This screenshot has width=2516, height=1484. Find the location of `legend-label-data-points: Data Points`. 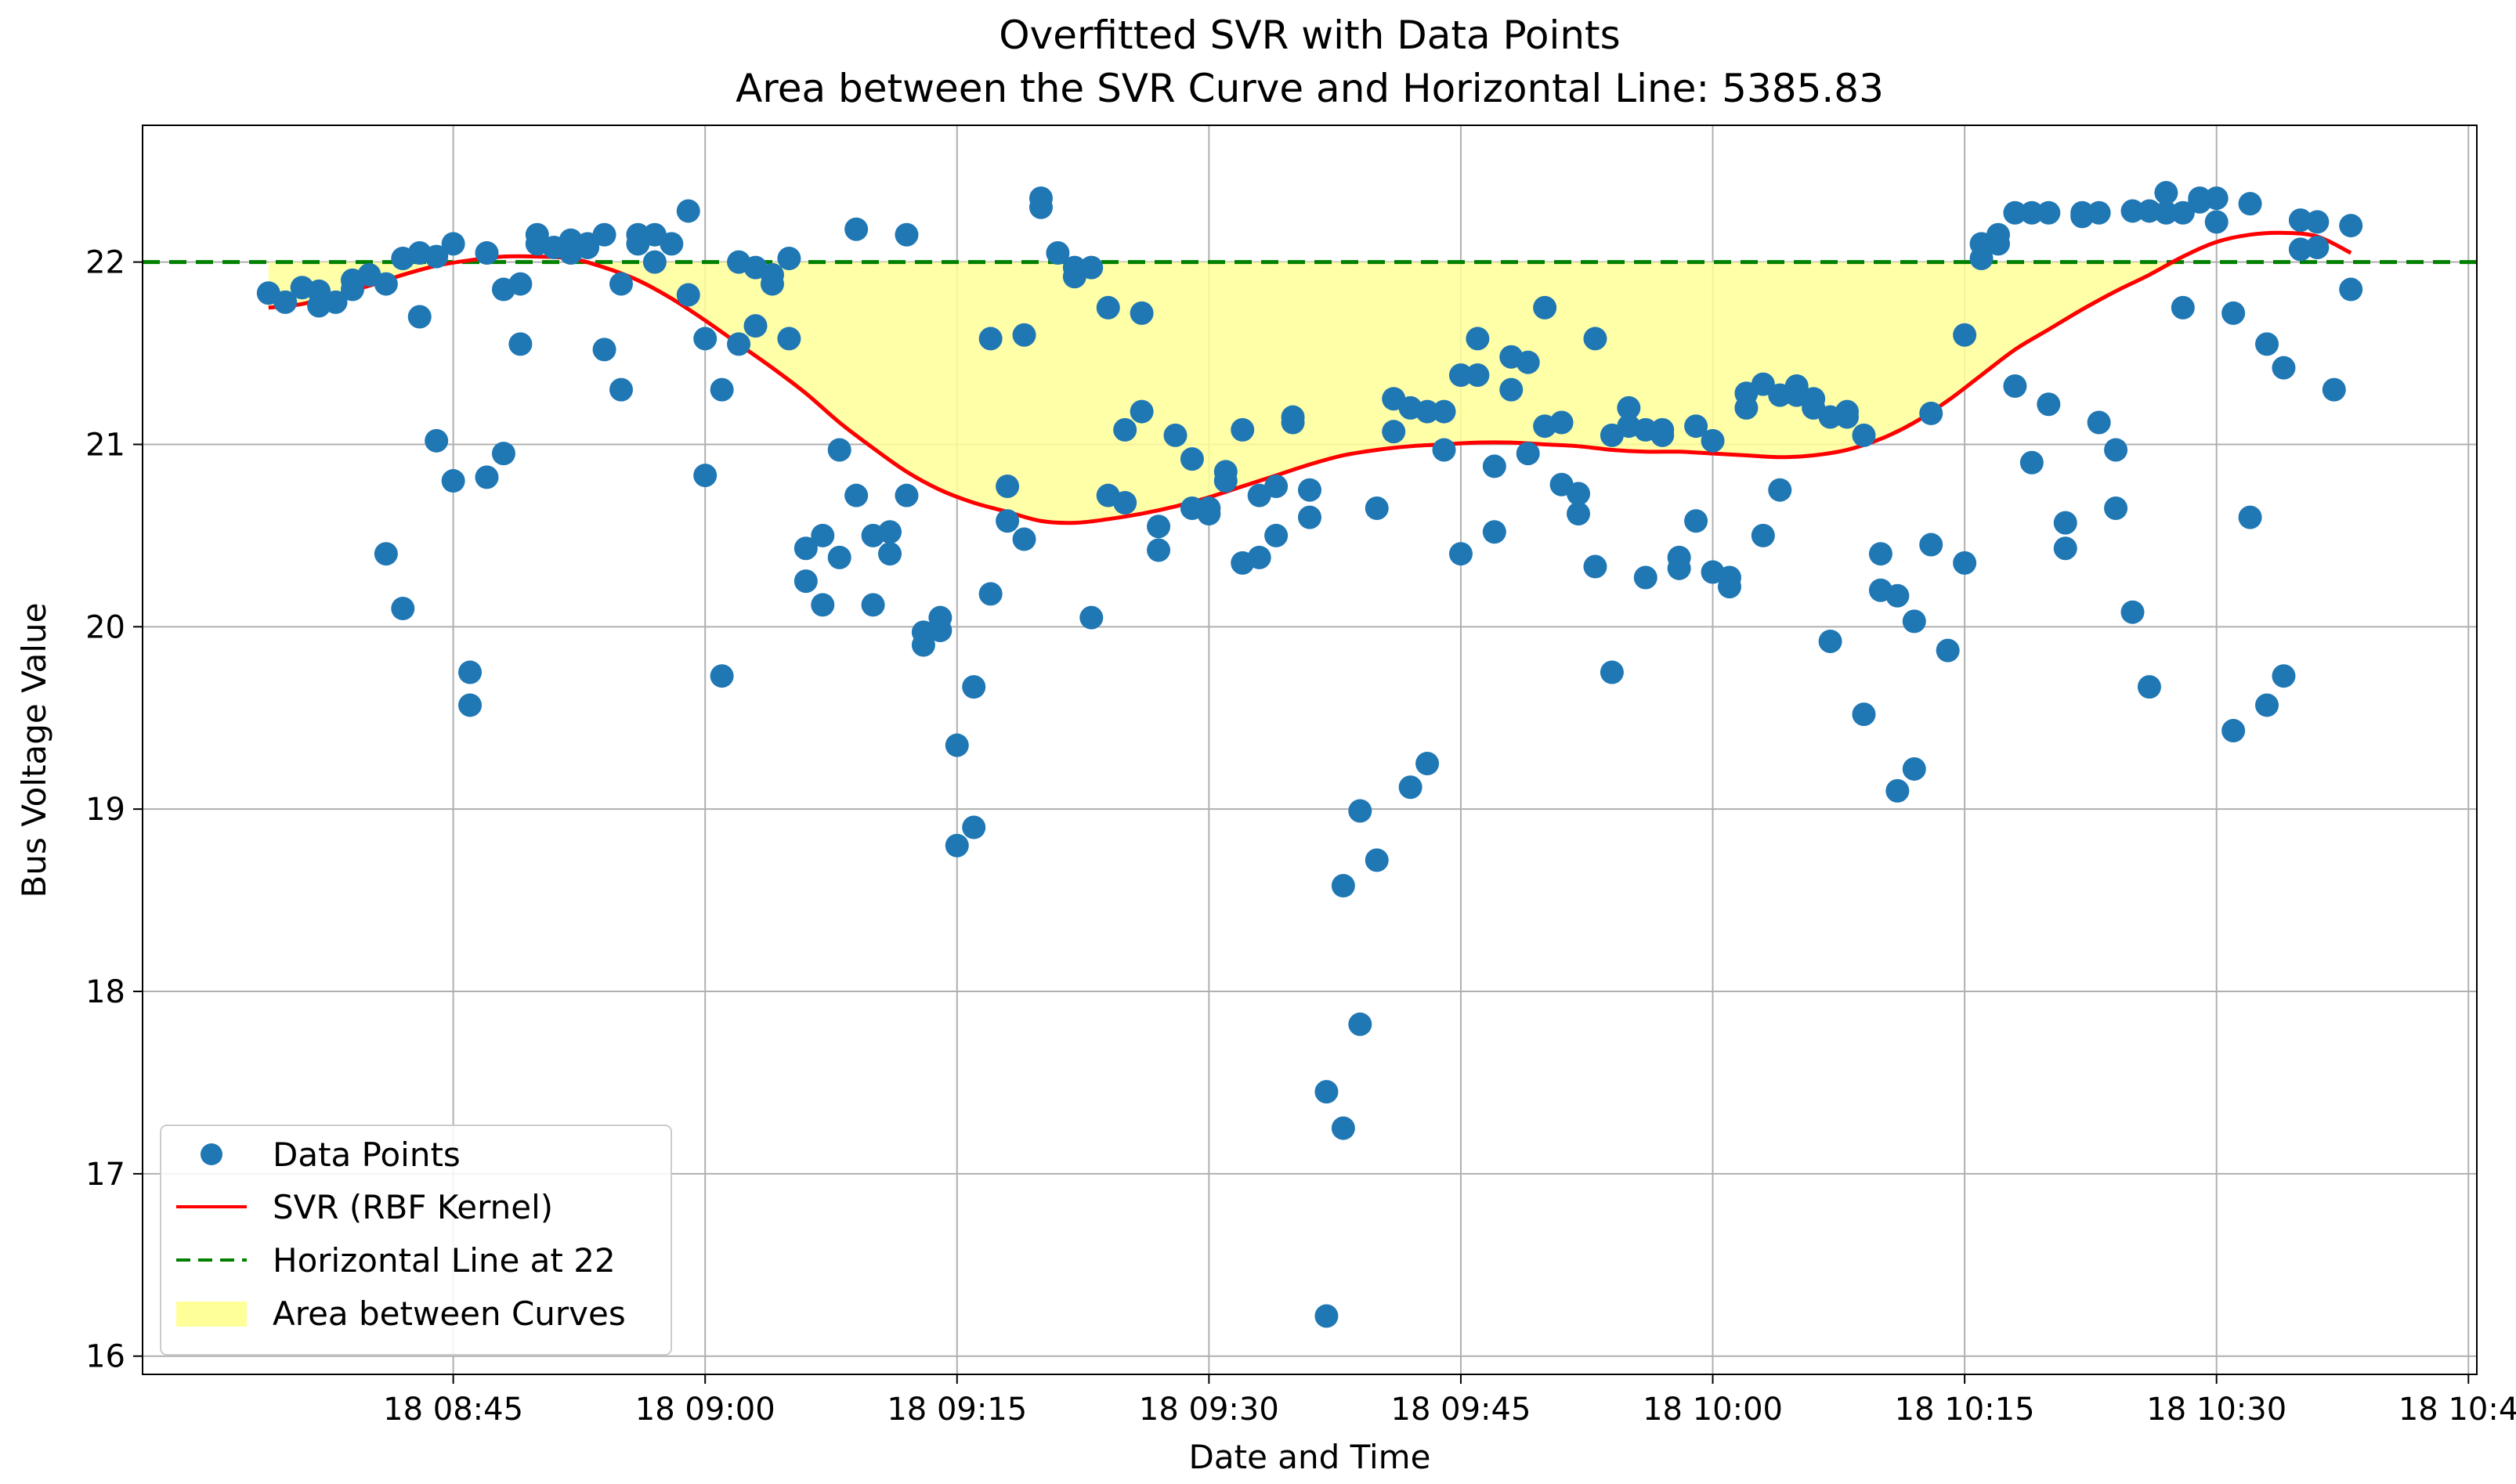

legend-label-data-points: Data Points is located at coordinates (367, 1155).